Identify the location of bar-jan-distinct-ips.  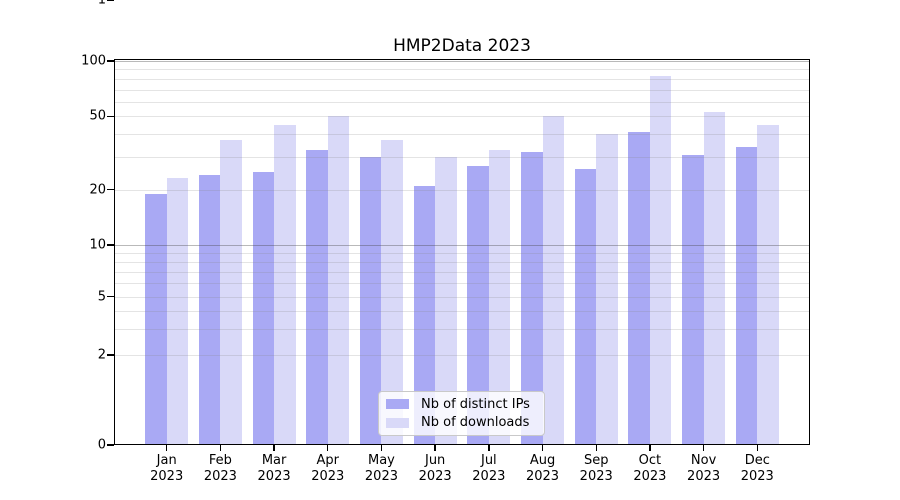
(156, 319).